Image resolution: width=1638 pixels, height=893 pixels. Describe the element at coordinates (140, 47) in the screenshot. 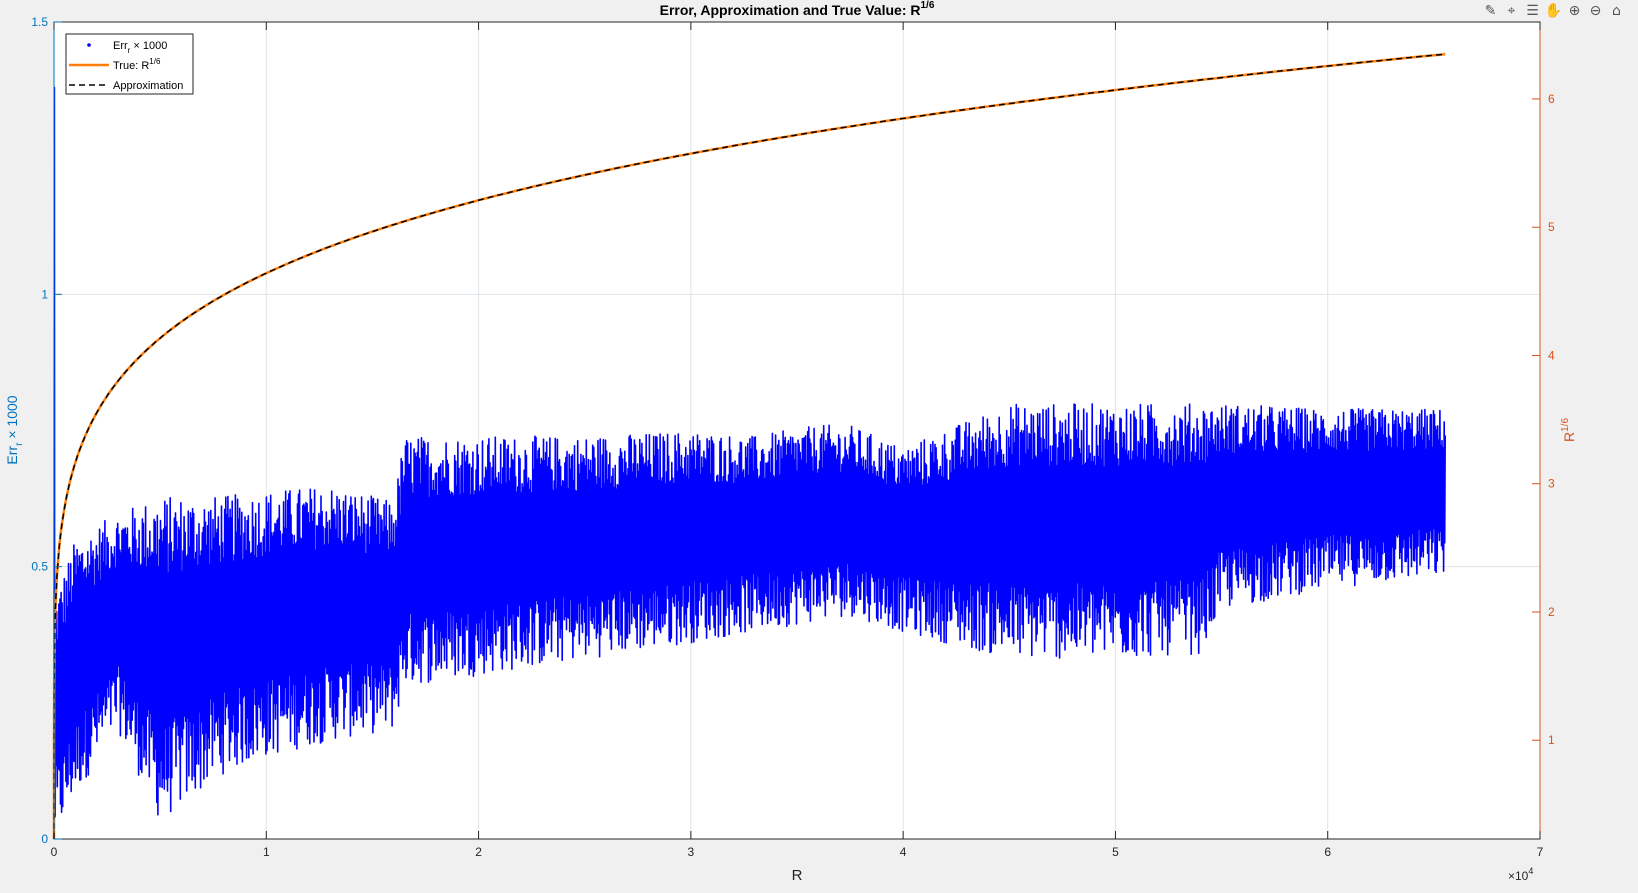

I see `legend-label-0: Errr × 1000` at that location.